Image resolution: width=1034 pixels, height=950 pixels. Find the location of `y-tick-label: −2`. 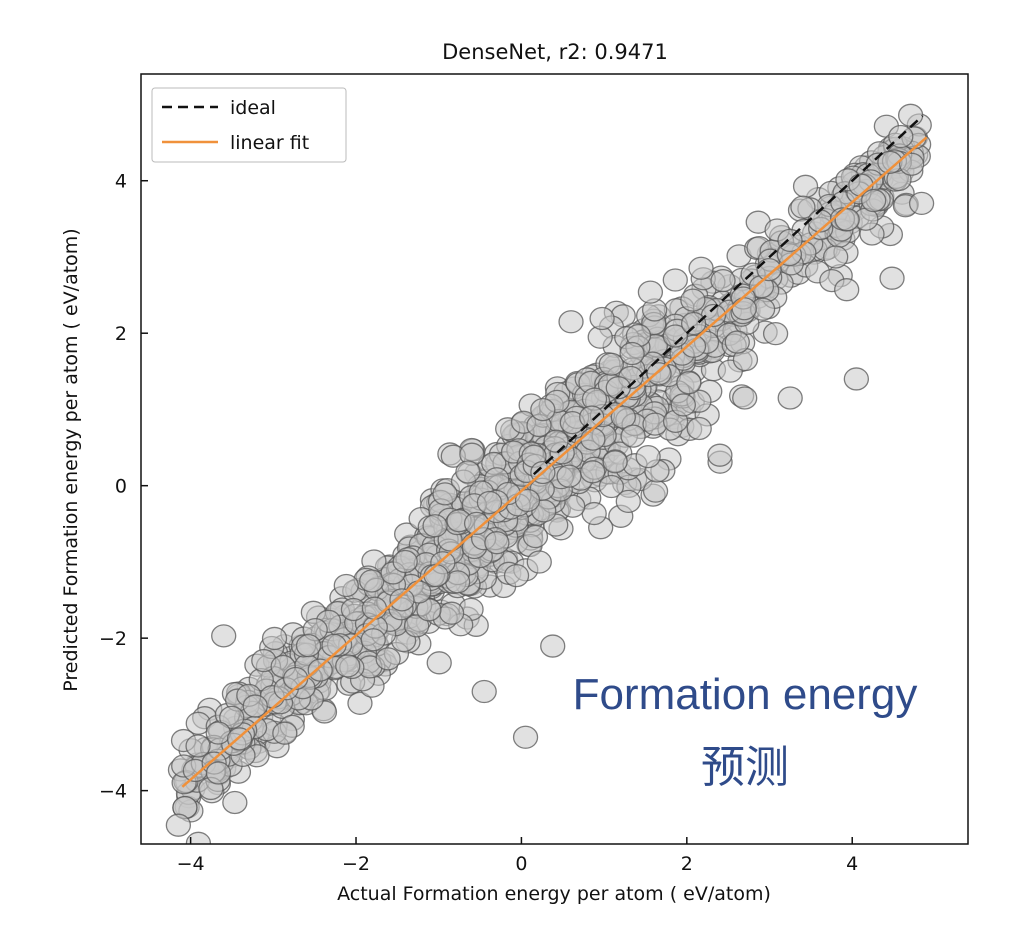

y-tick-label: −2 is located at coordinates (113, 639).